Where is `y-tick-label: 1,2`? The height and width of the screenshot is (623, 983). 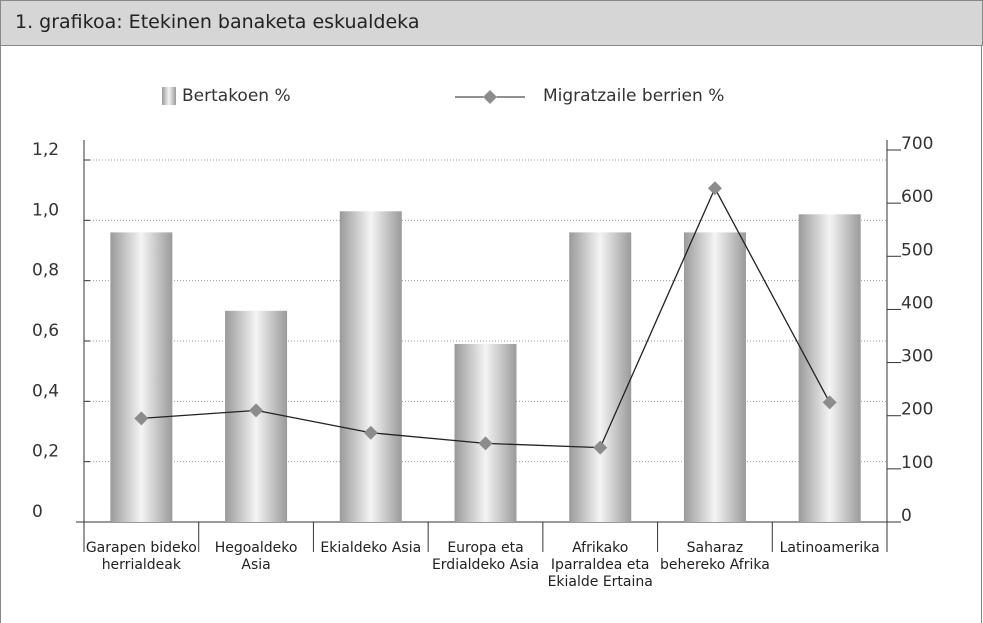 y-tick-label: 1,2 is located at coordinates (45, 150).